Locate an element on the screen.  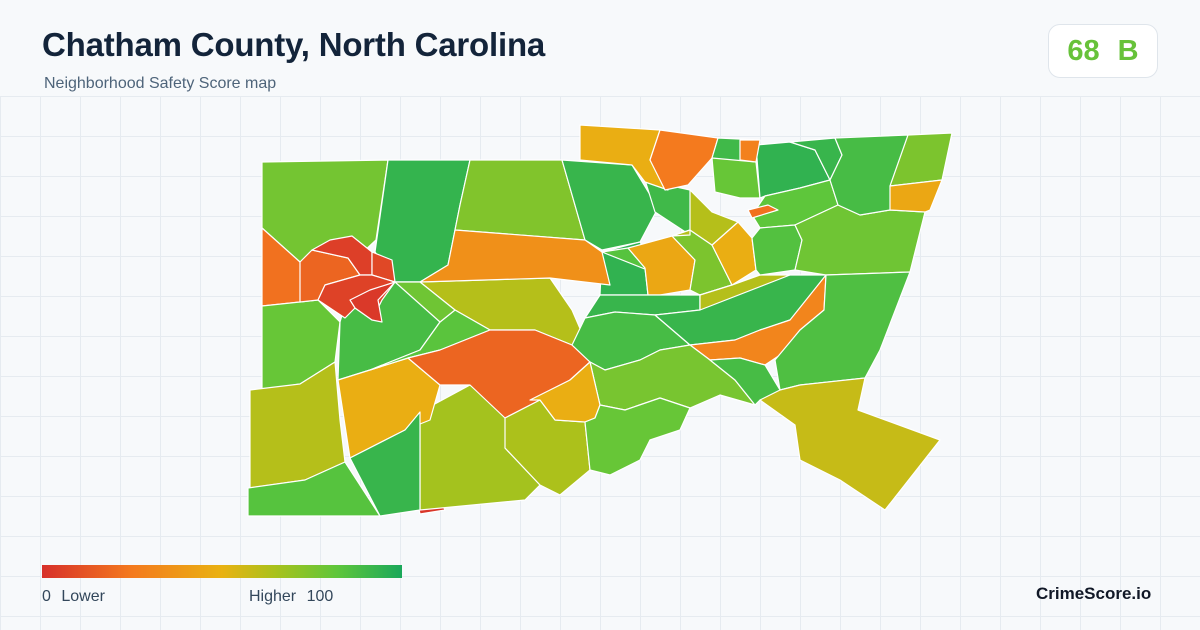
legend-low-label: 0 Lower is located at coordinates (73, 597).